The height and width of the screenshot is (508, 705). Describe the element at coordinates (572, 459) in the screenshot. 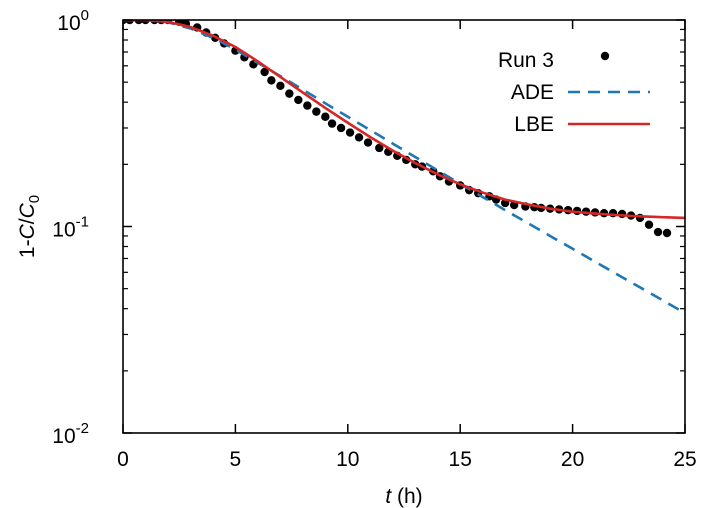

I see `x-tick-label: 20` at that location.